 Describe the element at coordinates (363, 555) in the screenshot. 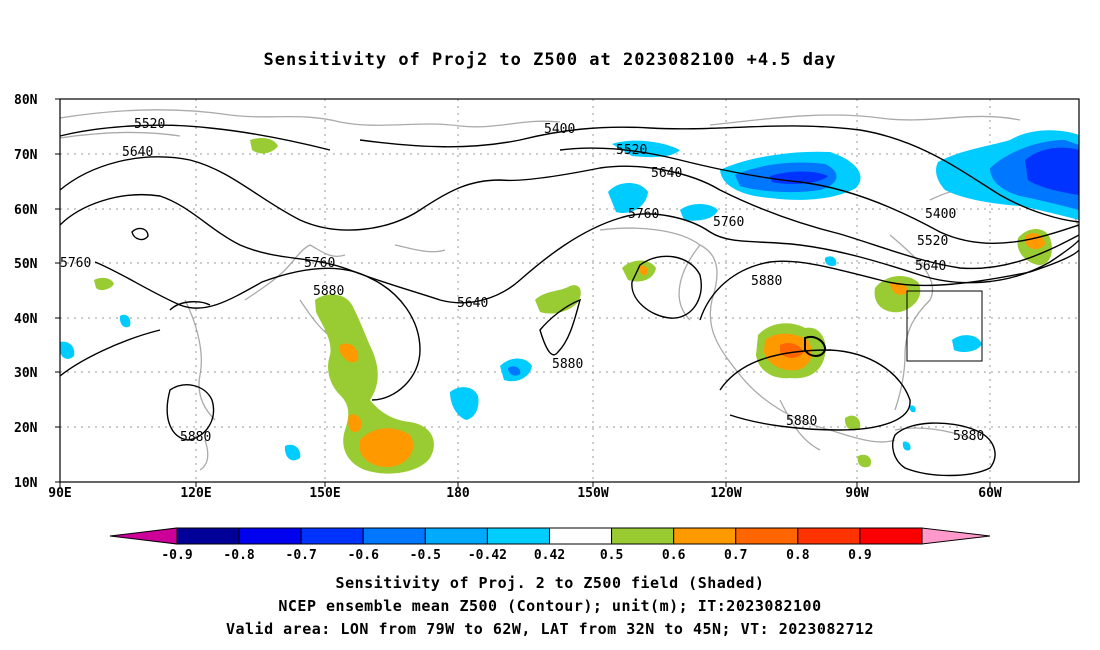

I see `colorbar-label: -0.6` at that location.